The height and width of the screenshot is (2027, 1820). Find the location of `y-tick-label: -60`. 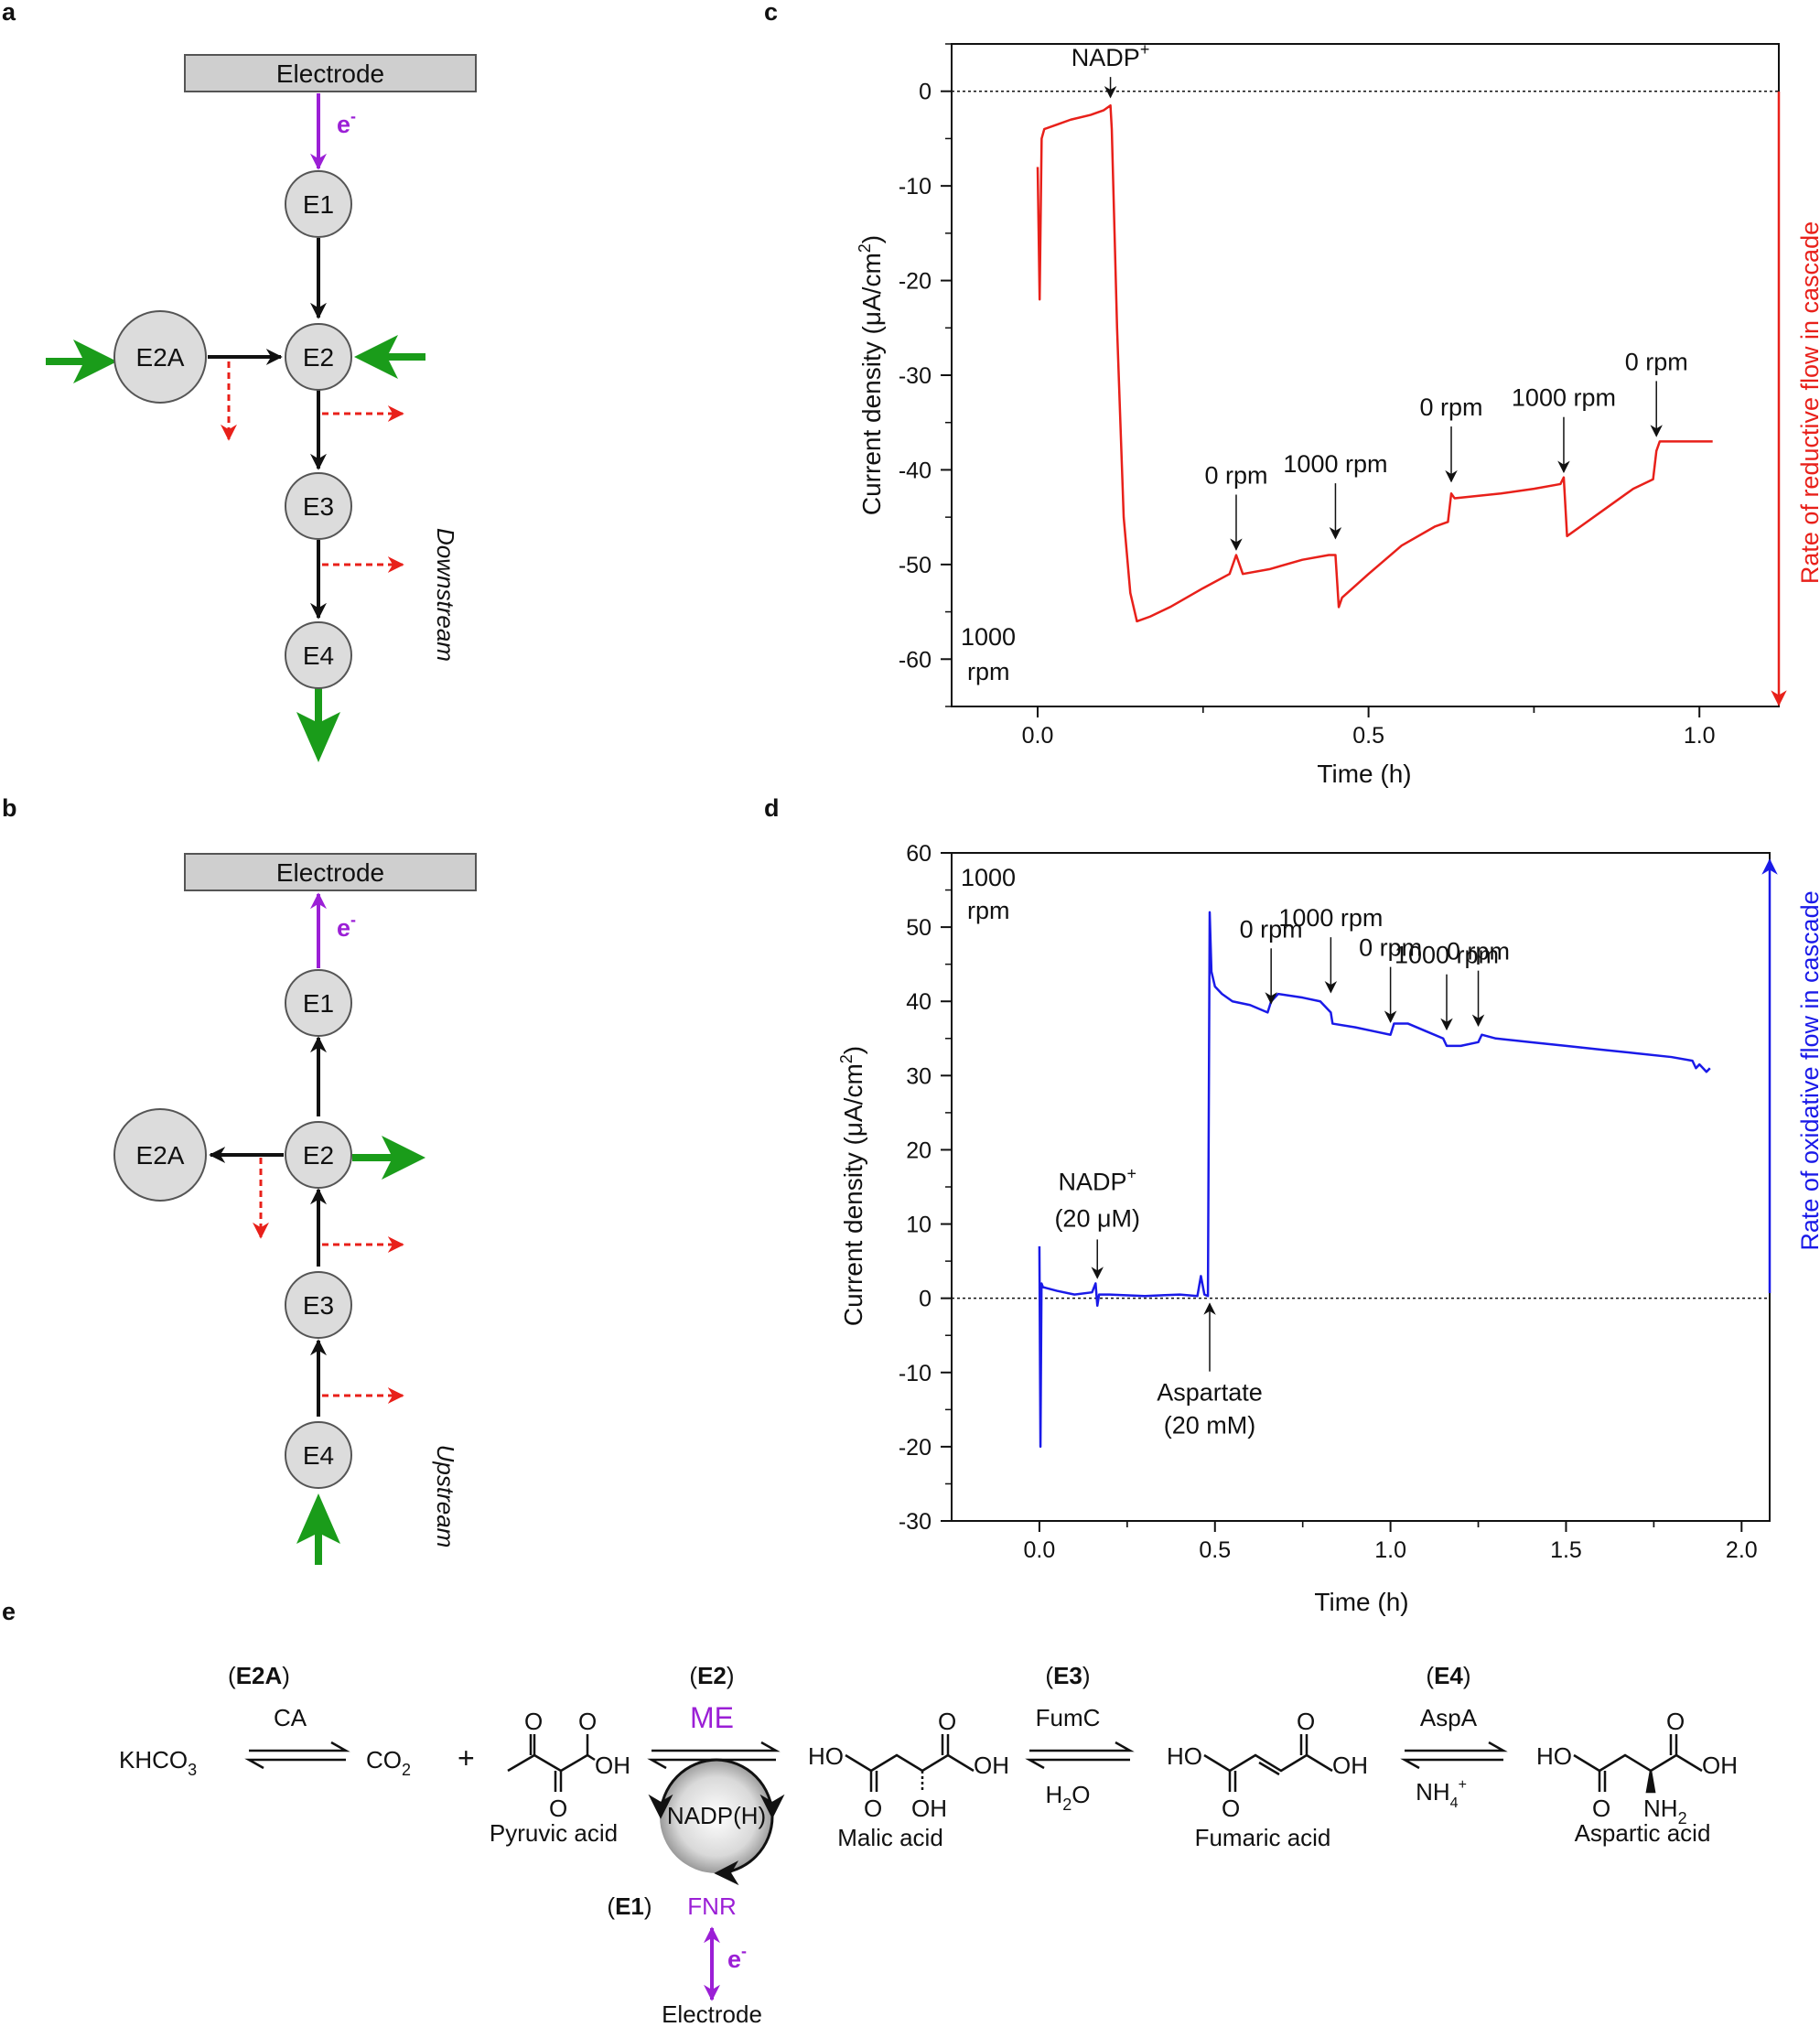

y-tick-label: -60 is located at coordinates (915, 660).